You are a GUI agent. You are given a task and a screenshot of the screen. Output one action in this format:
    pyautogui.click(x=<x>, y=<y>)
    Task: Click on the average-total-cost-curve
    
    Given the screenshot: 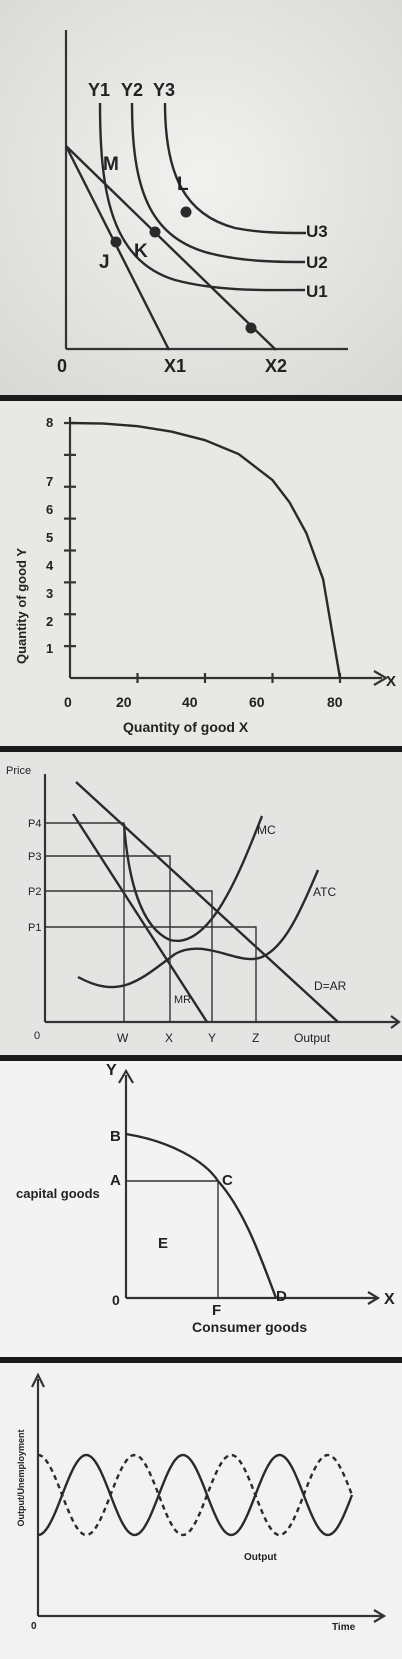 What is the action you would take?
    pyautogui.click(x=198, y=929)
    